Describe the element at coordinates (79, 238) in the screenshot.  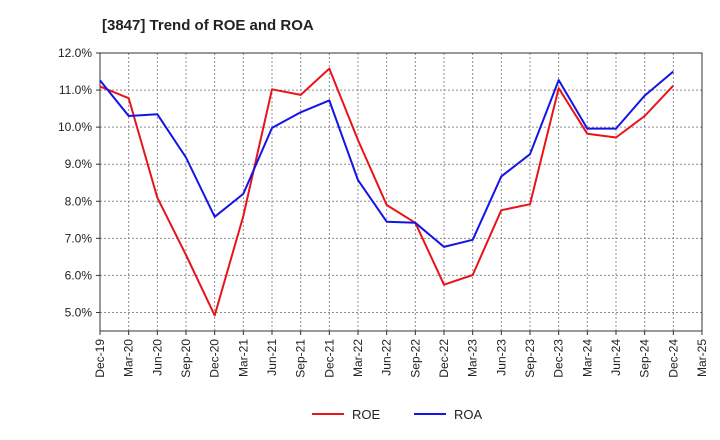
I see `y-tick-label: 7.0%` at that location.